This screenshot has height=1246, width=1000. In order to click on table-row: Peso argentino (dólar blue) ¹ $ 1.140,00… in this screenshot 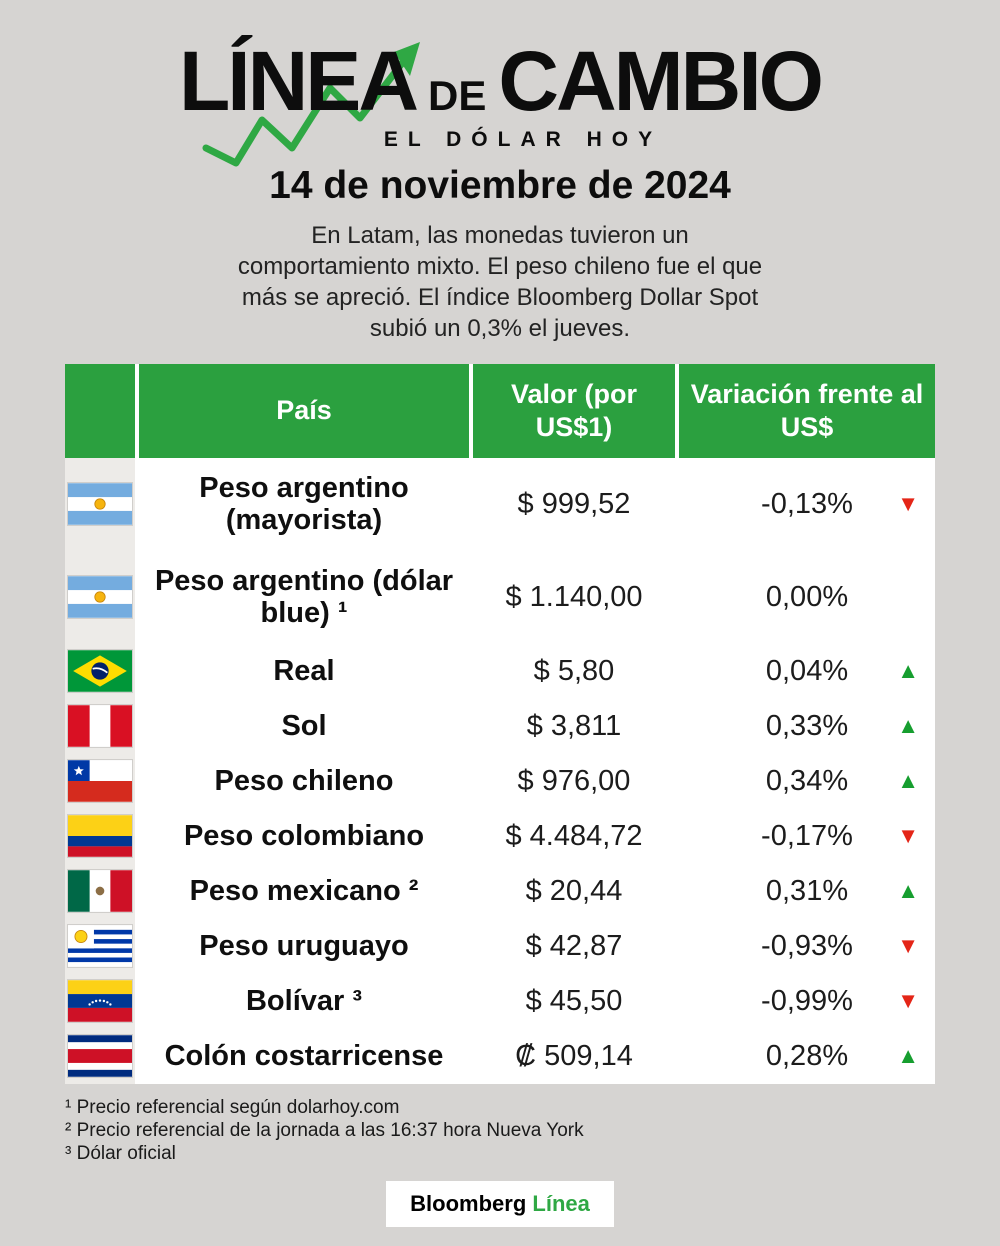, I will do `click(500, 597)`.